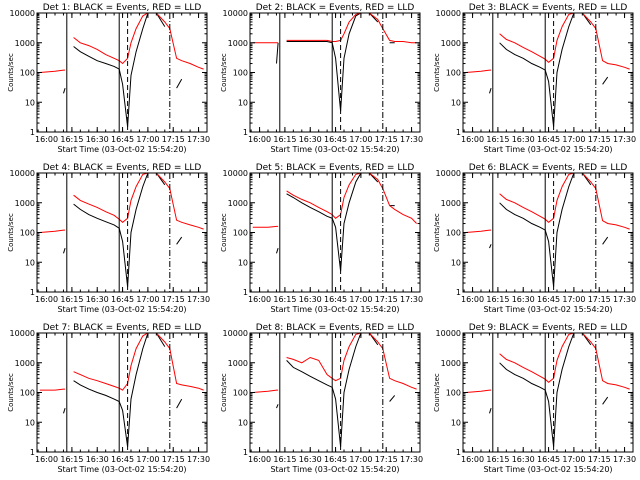 The image size is (640, 480). Describe the element at coordinates (122, 8) in the screenshot. I see `panel-title: Det 1: BLACK = Events, RED = LLD` at that location.